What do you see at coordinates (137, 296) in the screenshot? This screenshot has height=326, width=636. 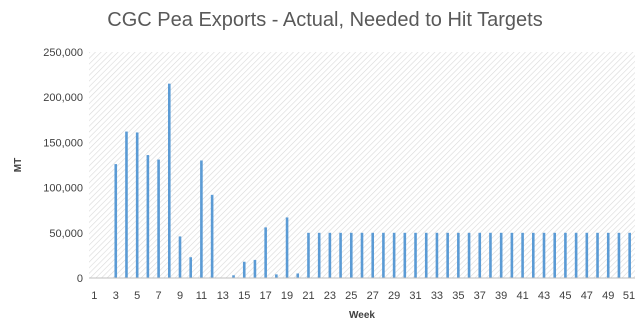 I see `x-tick-label: 5` at bounding box center [137, 296].